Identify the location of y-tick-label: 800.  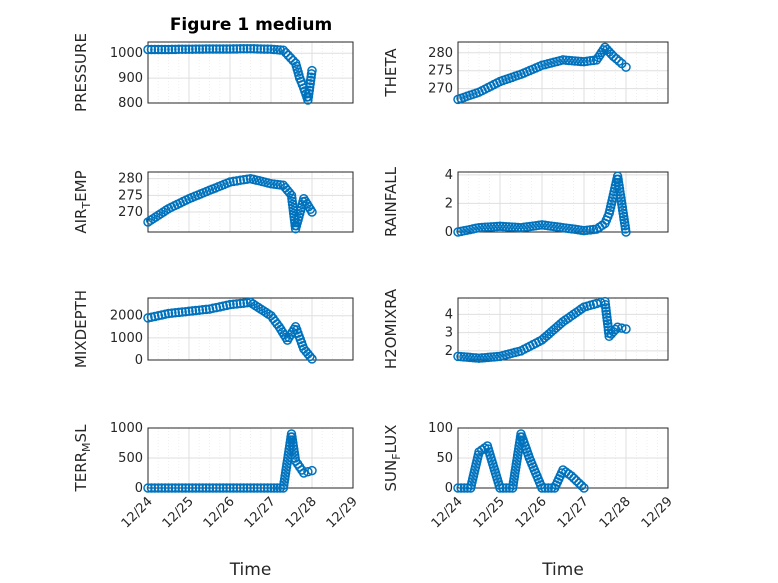
(130, 103).